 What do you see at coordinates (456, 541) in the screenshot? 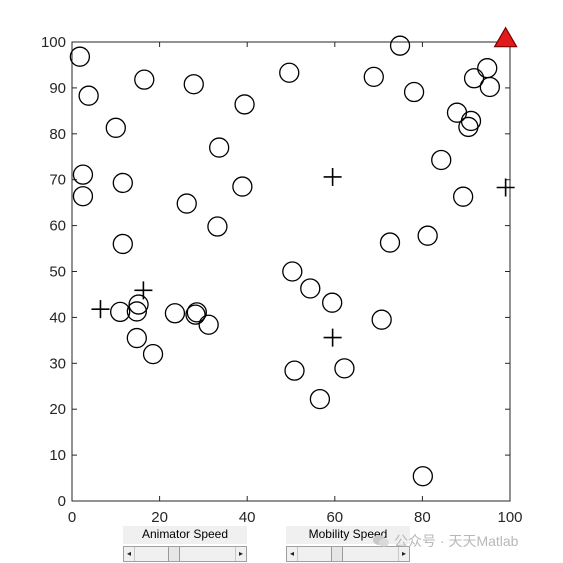
I see `watermark-text: 公众号 · 天天Matlab` at bounding box center [456, 541].